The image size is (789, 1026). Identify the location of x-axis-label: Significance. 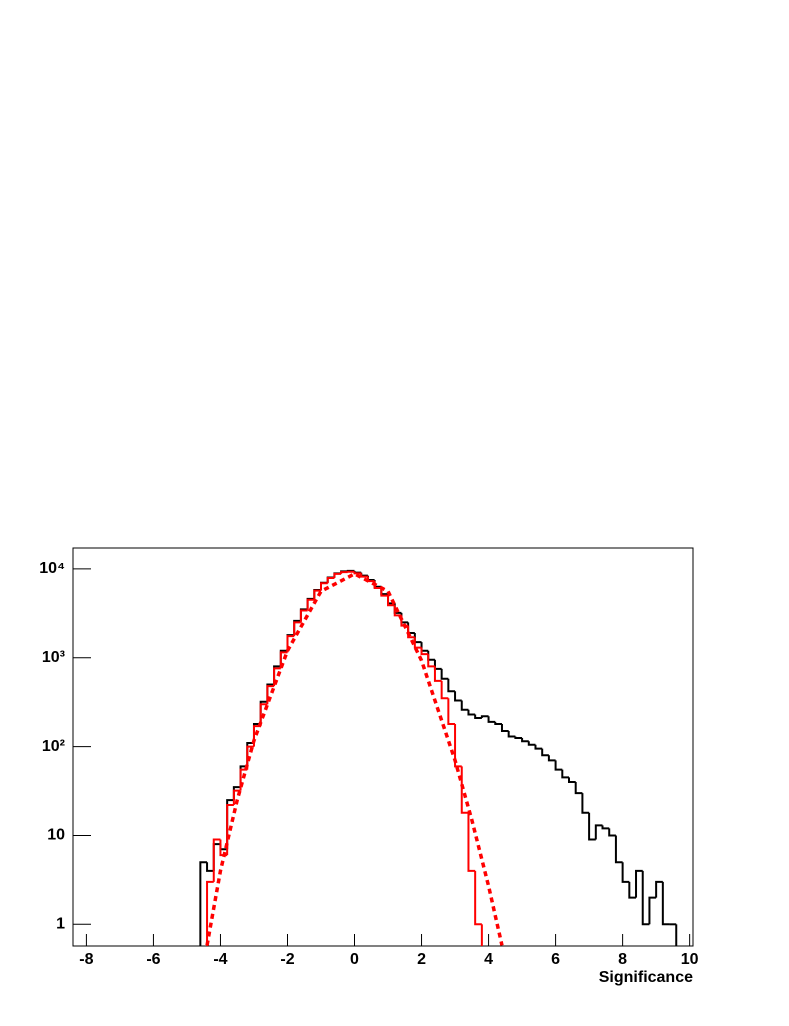
(646, 977).